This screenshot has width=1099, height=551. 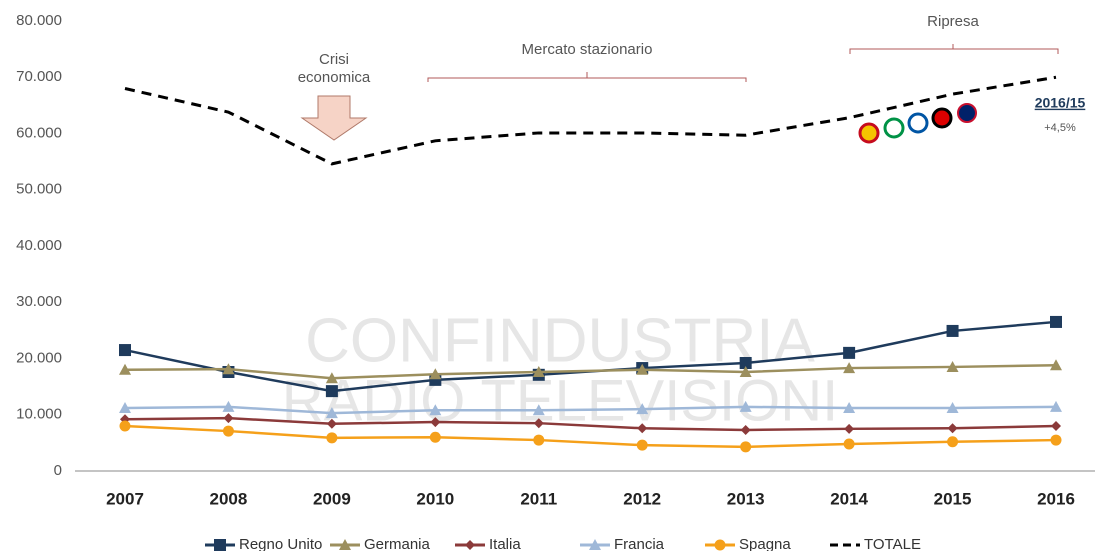 What do you see at coordinates (39, 245) in the screenshot?
I see `y-tick-label: 40.000` at bounding box center [39, 245].